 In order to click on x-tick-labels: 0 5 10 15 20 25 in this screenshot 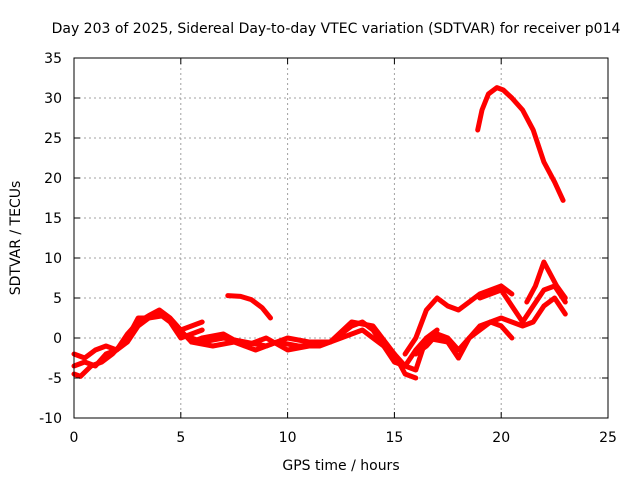, I will do `click(343, 438)`.